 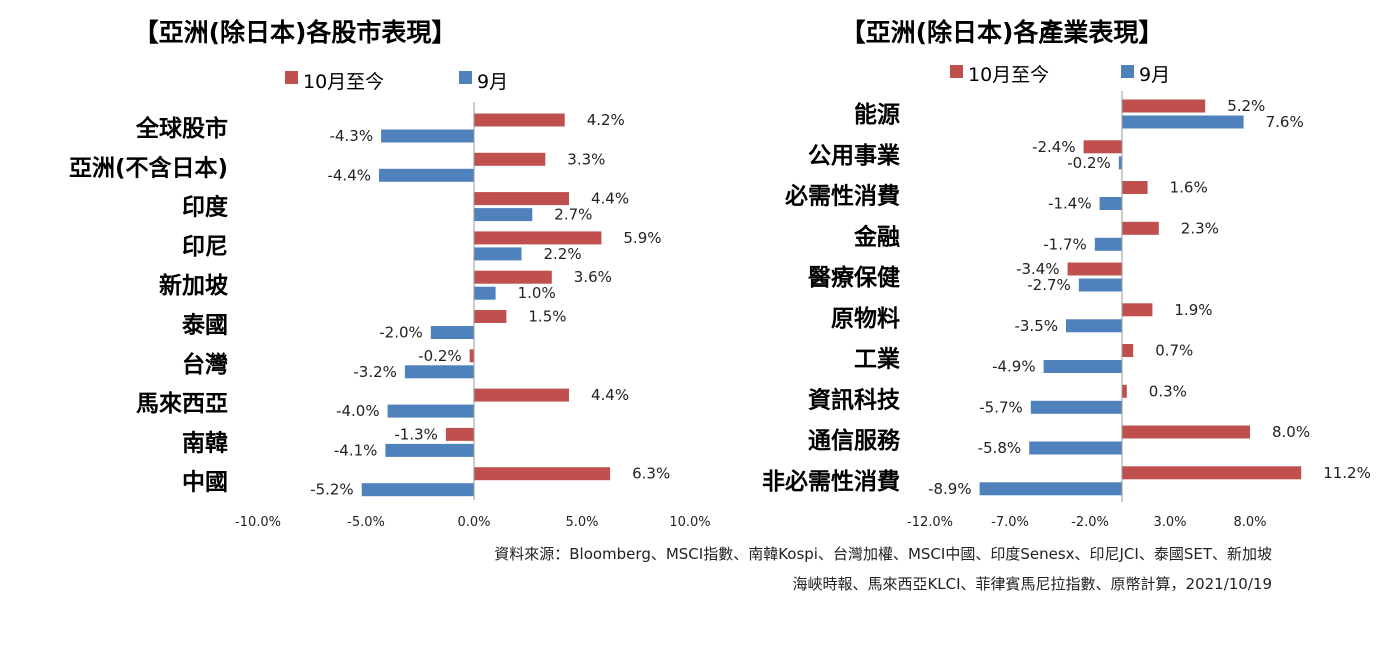 I want to click on stock-category-label: 泰國, so click(x=204, y=325).